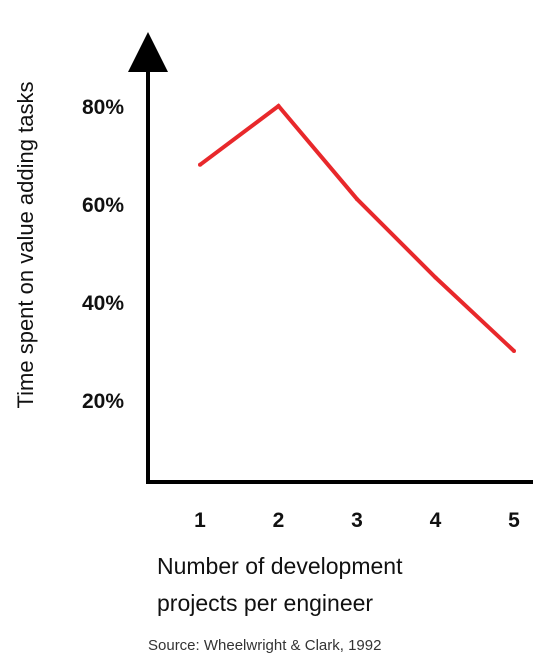 This screenshot has width=542, height=658. I want to click on source-note: Source: Wheelwright & Clark, 1992, so click(264, 645).